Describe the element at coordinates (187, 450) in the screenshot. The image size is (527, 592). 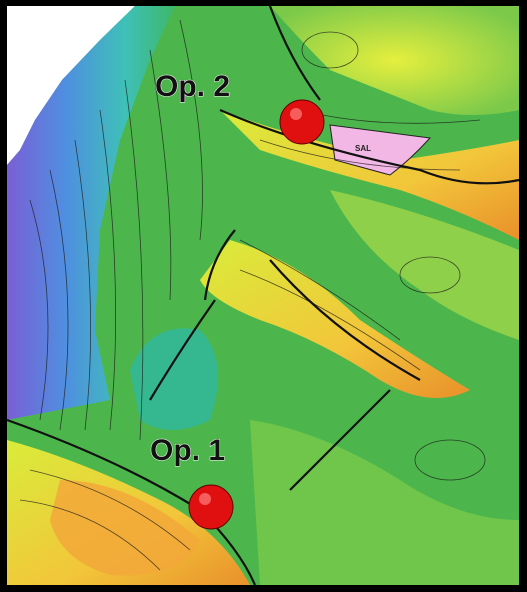
I see `well-label: Op. 1` at that location.